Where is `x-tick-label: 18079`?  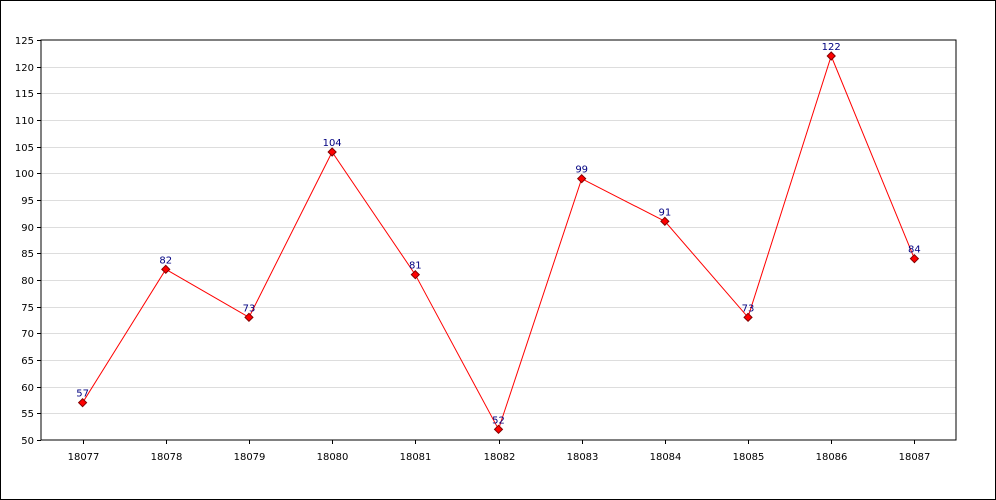
x-tick-label: 18079 is located at coordinates (250, 457).